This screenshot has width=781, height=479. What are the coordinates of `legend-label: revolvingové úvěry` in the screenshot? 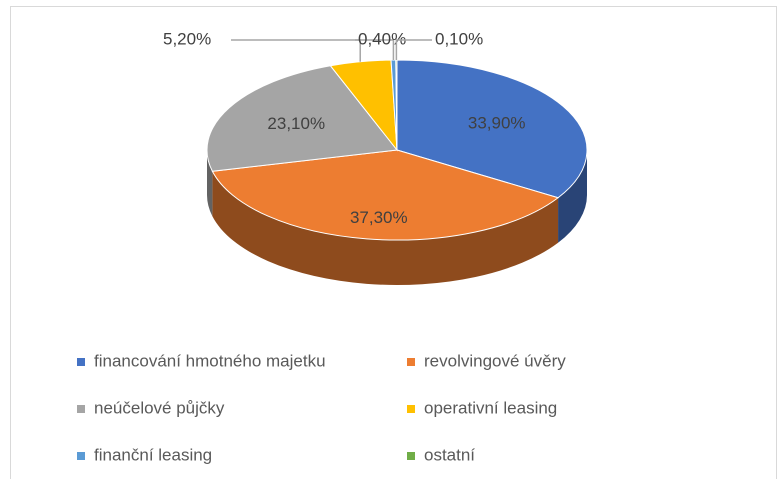 It's located at (495, 360).